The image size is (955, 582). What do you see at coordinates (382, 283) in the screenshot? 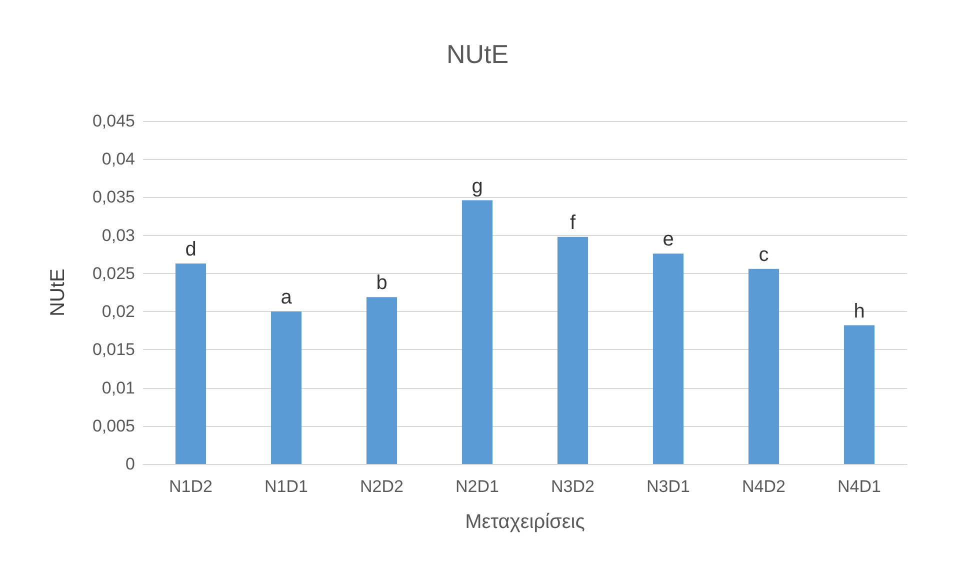
I see `annotation: b` at bounding box center [382, 283].